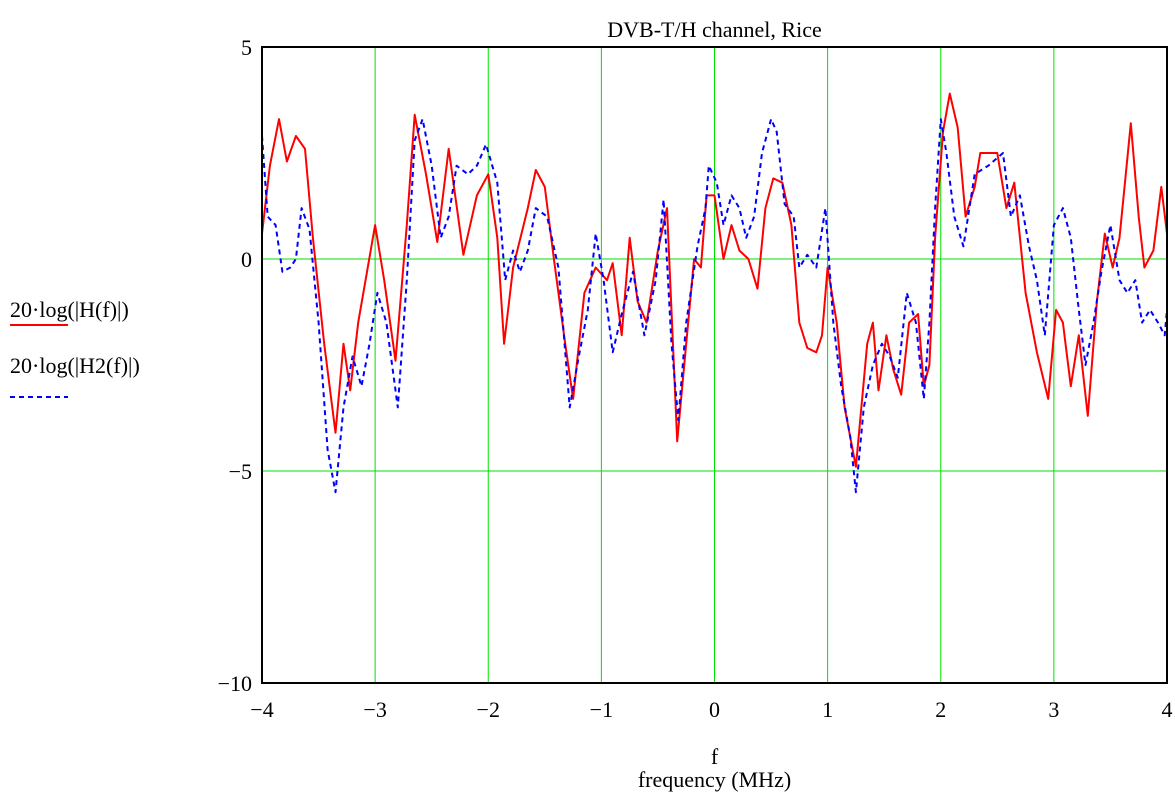 The height and width of the screenshot is (794, 1175). I want to click on x-tick-label: −1, so click(601, 709).